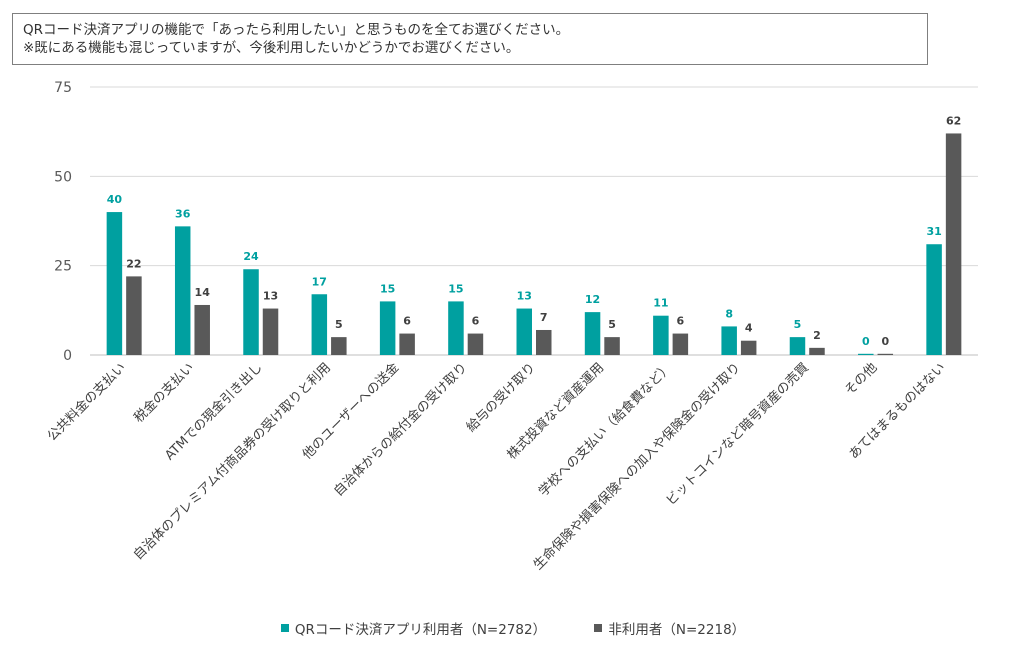  I want to click on data-label-non-users: 0, so click(885, 341).